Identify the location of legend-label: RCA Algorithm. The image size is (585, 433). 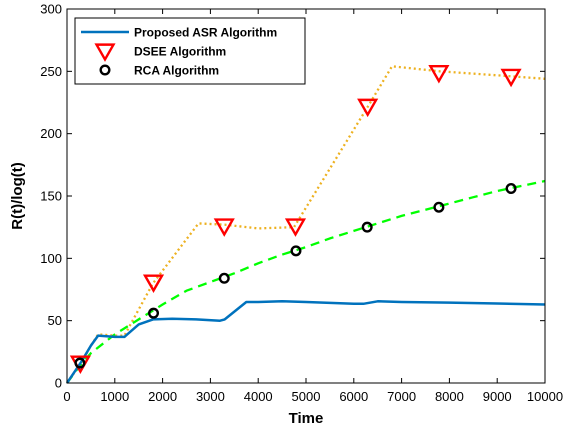
(176, 71).